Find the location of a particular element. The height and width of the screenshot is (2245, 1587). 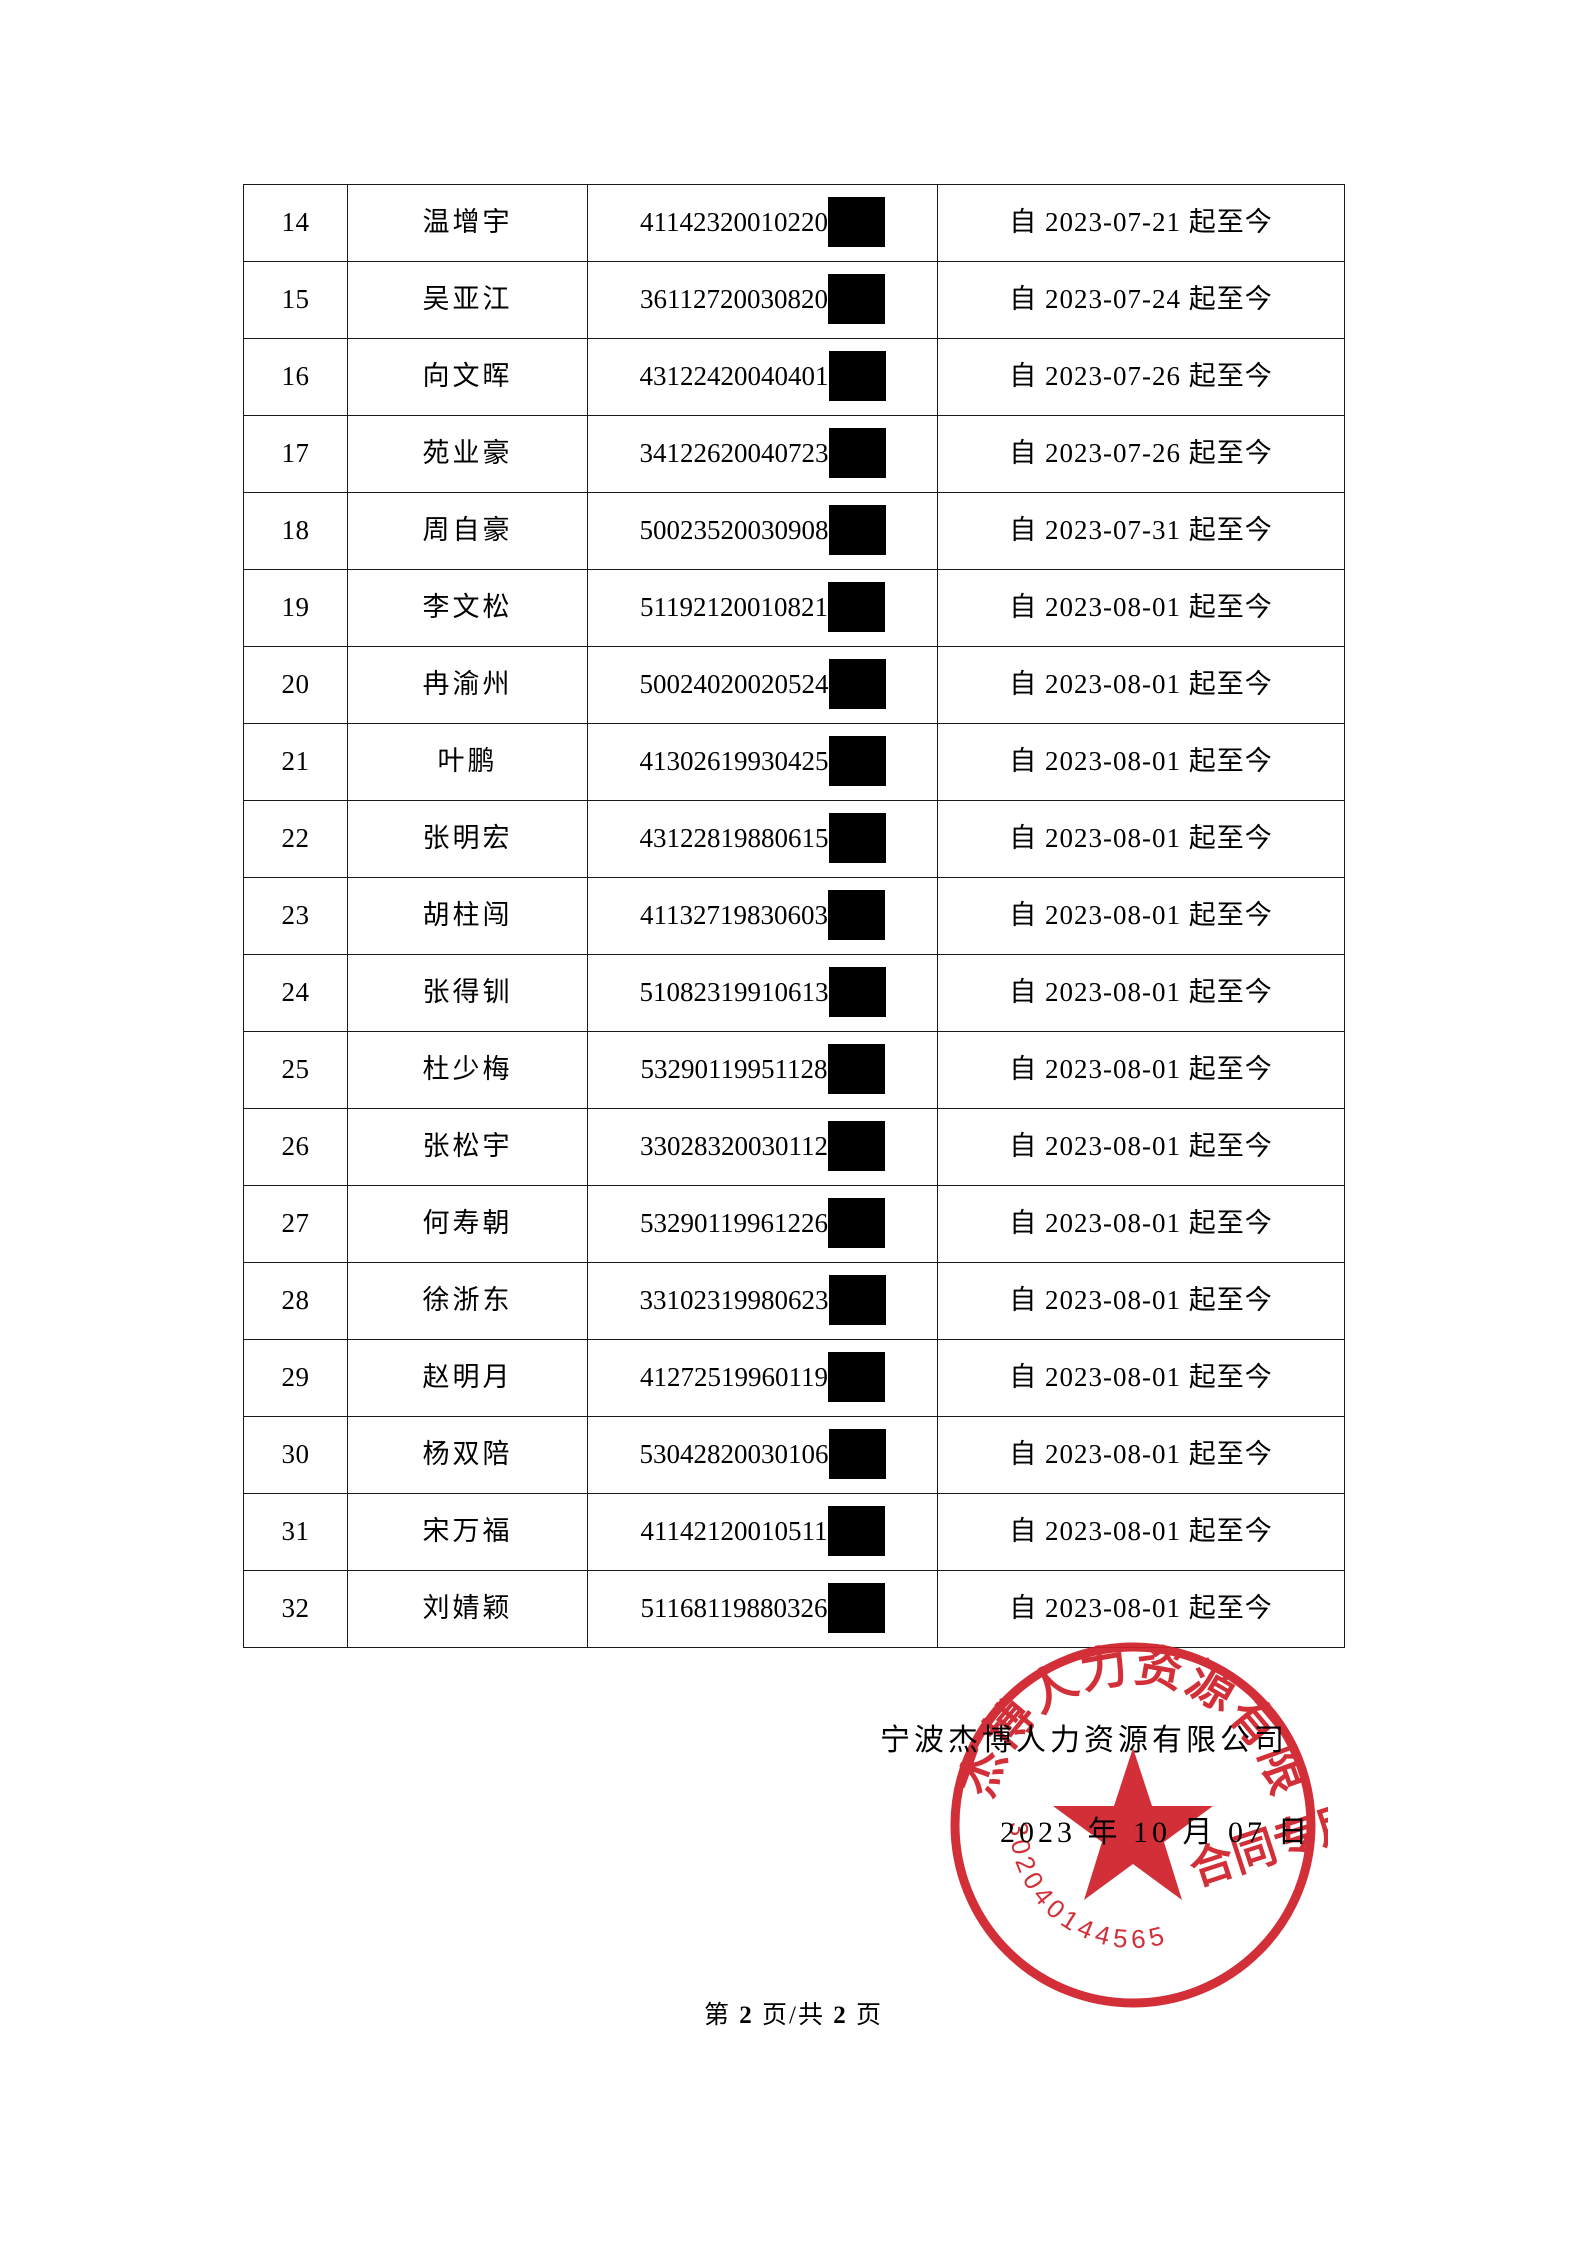

id-number-cell: 33028320030112 is located at coordinates (762, 1147).